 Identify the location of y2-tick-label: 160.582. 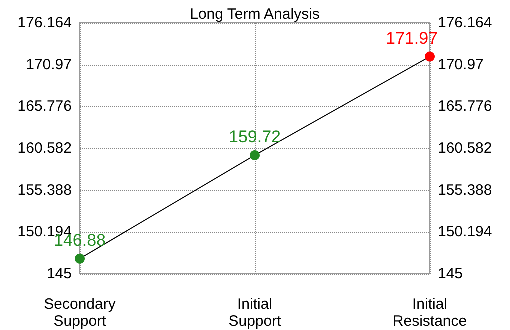
(465, 148).